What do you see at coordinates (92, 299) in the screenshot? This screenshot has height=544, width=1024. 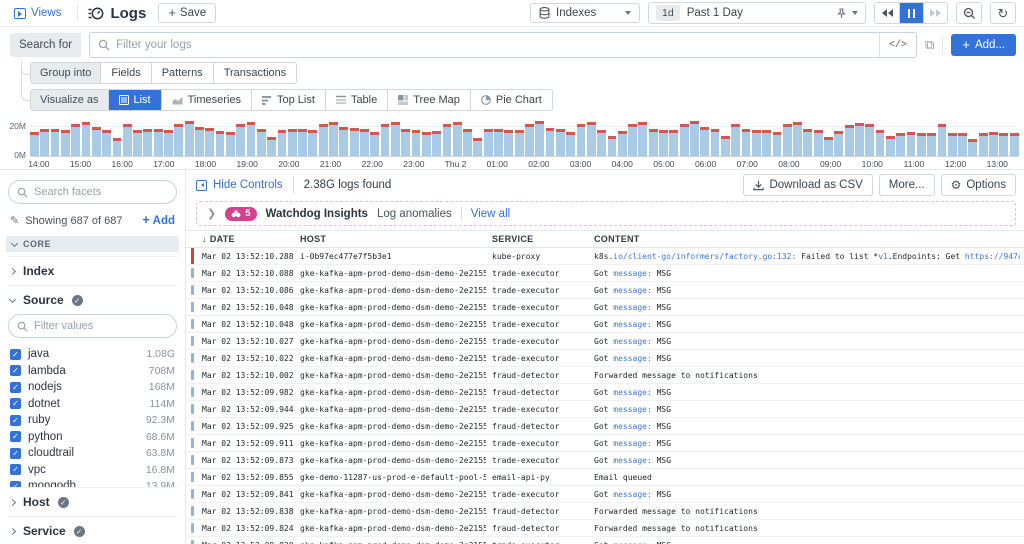 I see `facet-source: Source ✓` at bounding box center [92, 299].